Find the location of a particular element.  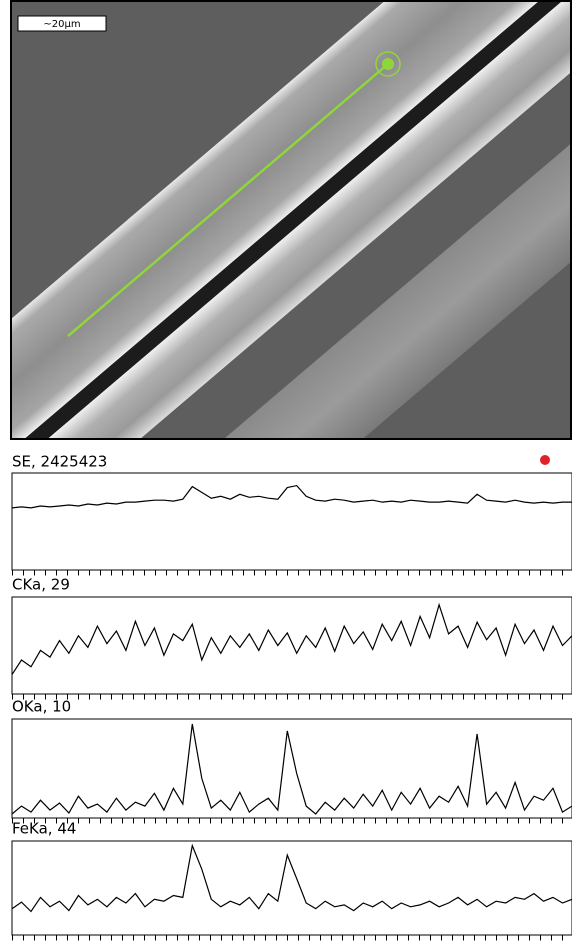

marker-dot is located at coordinates (545, 460).